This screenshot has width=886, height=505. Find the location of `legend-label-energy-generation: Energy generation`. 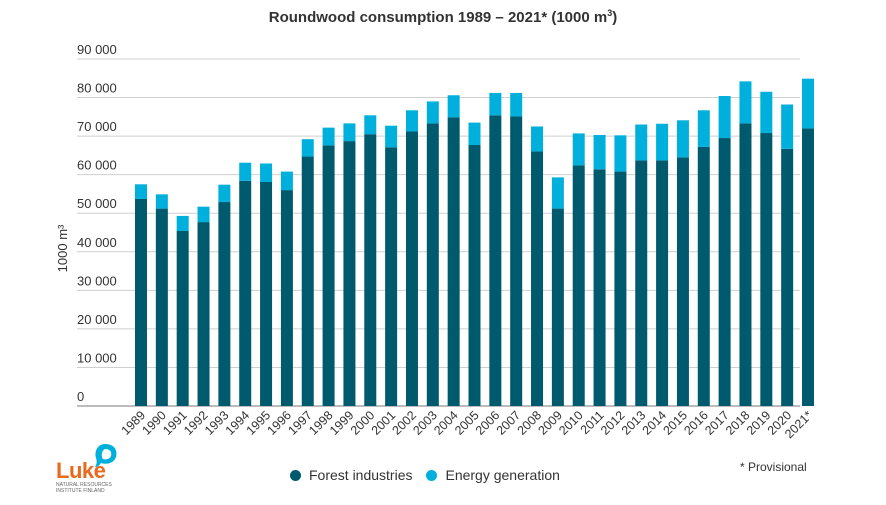

legend-label-energy-generation: Energy generation is located at coordinates (502, 475).